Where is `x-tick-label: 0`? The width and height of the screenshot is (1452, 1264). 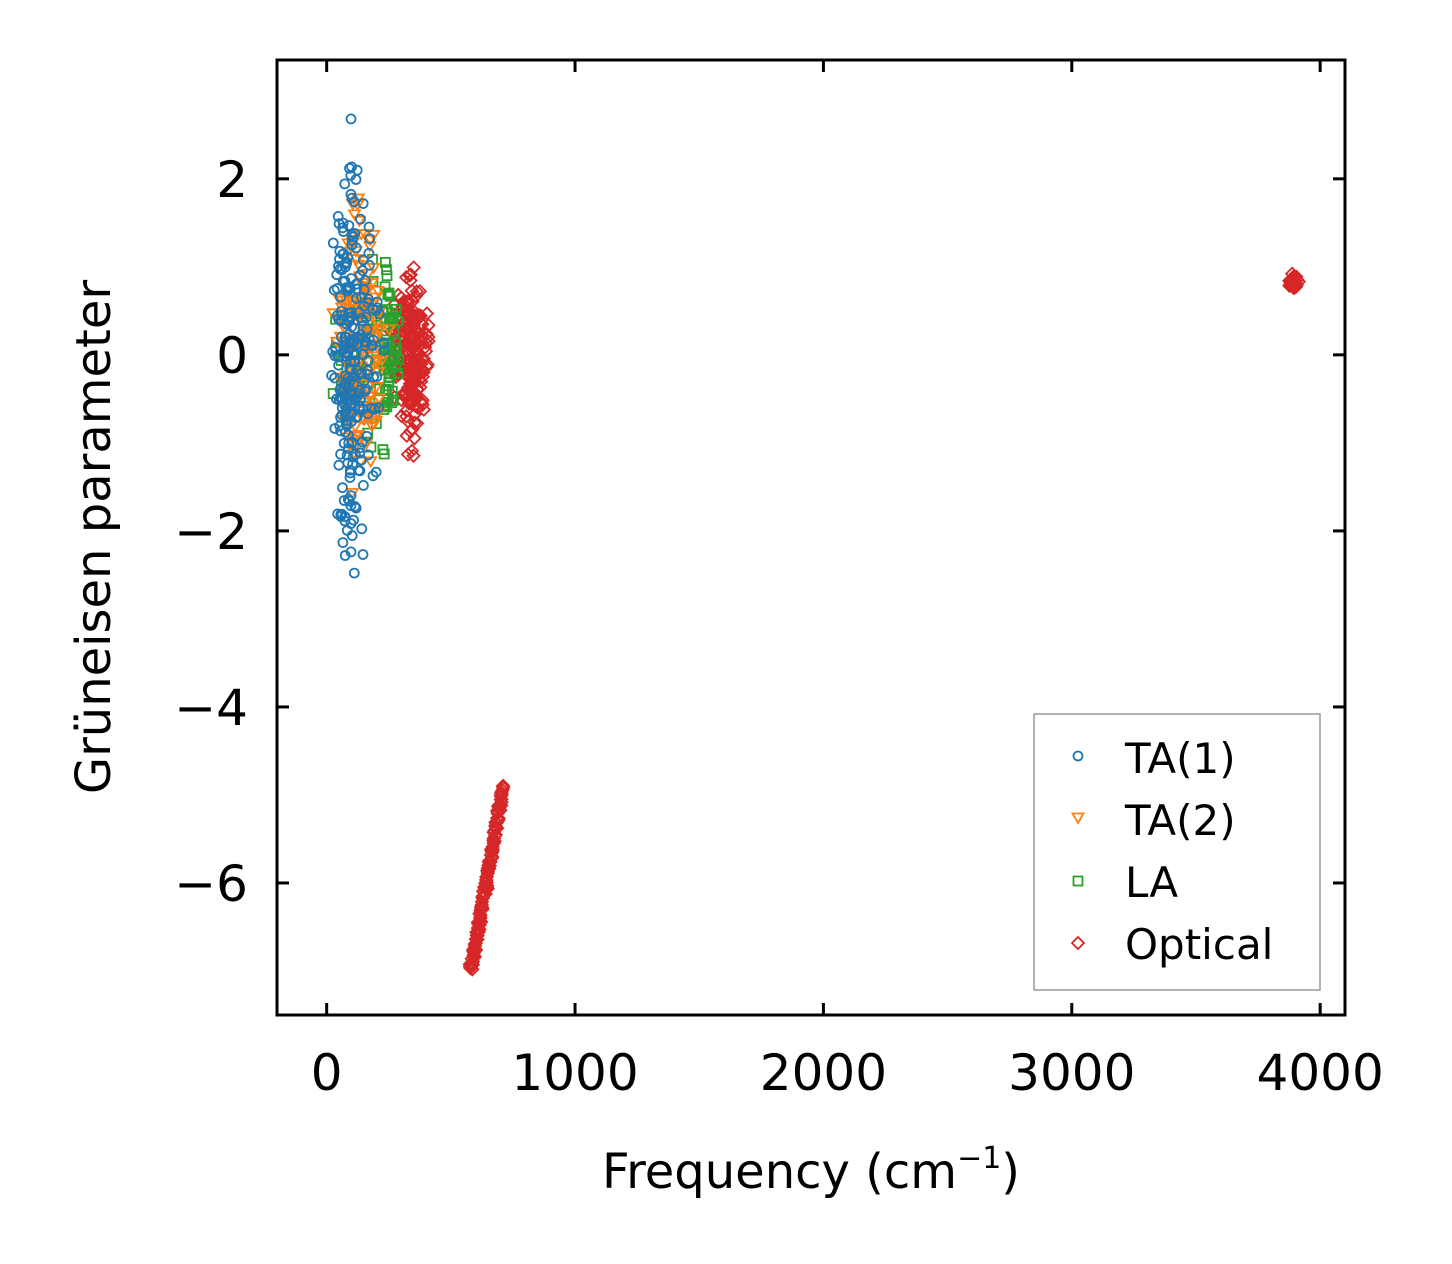 x-tick-label: 0 is located at coordinates (327, 1073).